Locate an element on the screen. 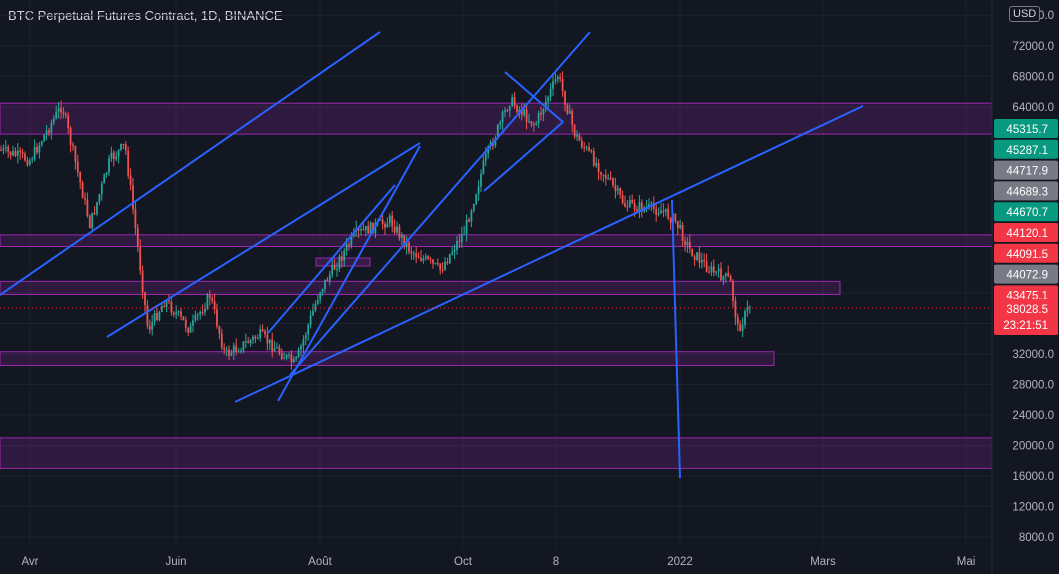 Image resolution: width=1059 pixels, height=574 pixels. y-tick-label: 64000.0 is located at coordinates (1033, 108).